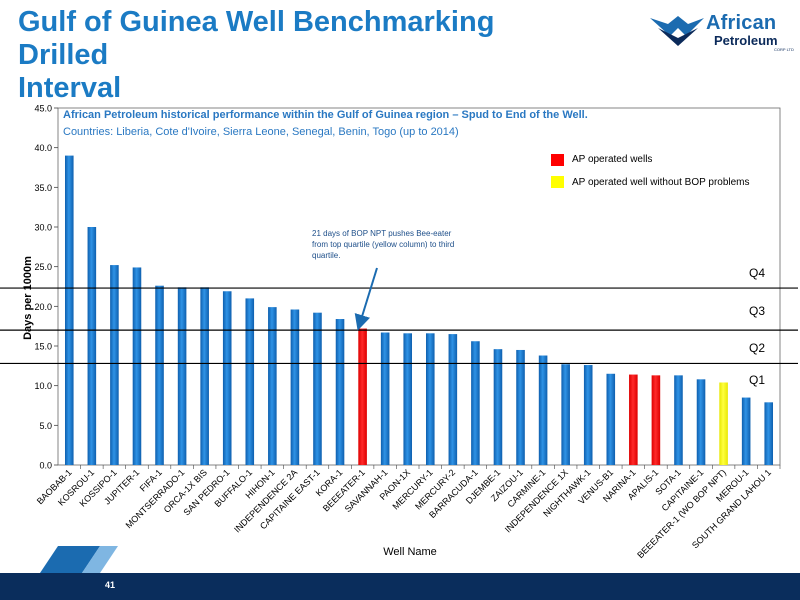 The image size is (800, 600). I want to click on x-axis-title: Well Name, so click(410, 552).